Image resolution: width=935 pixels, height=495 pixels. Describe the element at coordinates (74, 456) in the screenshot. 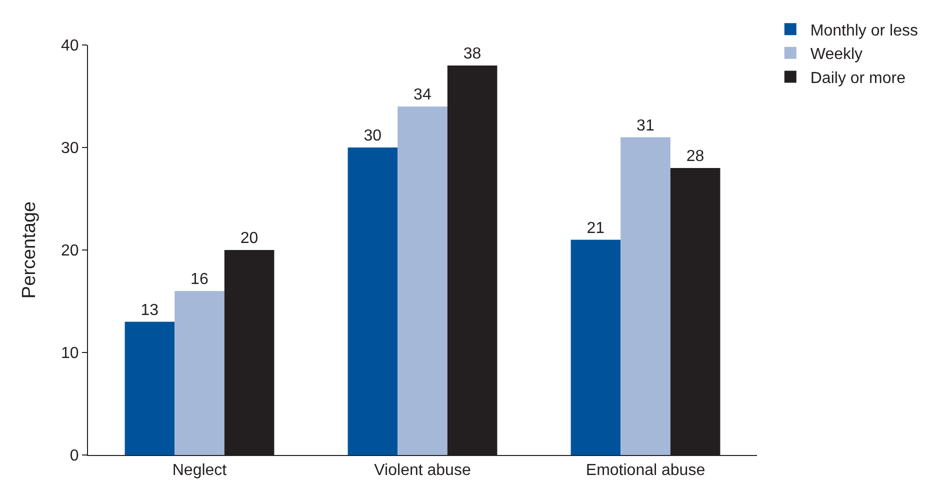

I see `y-tick-label: 0` at that location.